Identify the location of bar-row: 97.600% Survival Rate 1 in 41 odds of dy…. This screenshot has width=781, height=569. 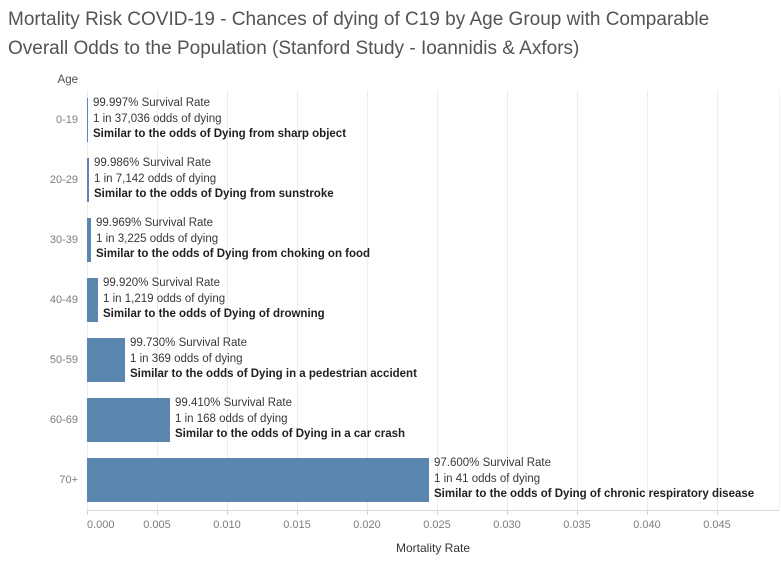
(433, 480).